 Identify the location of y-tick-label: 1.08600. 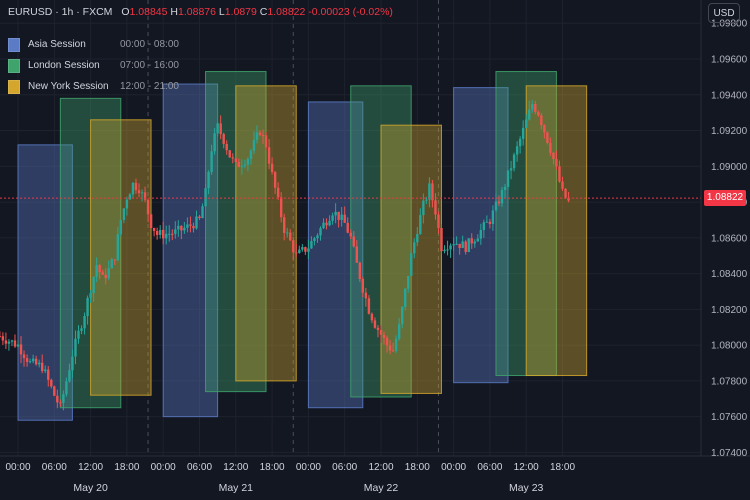
(729, 238).